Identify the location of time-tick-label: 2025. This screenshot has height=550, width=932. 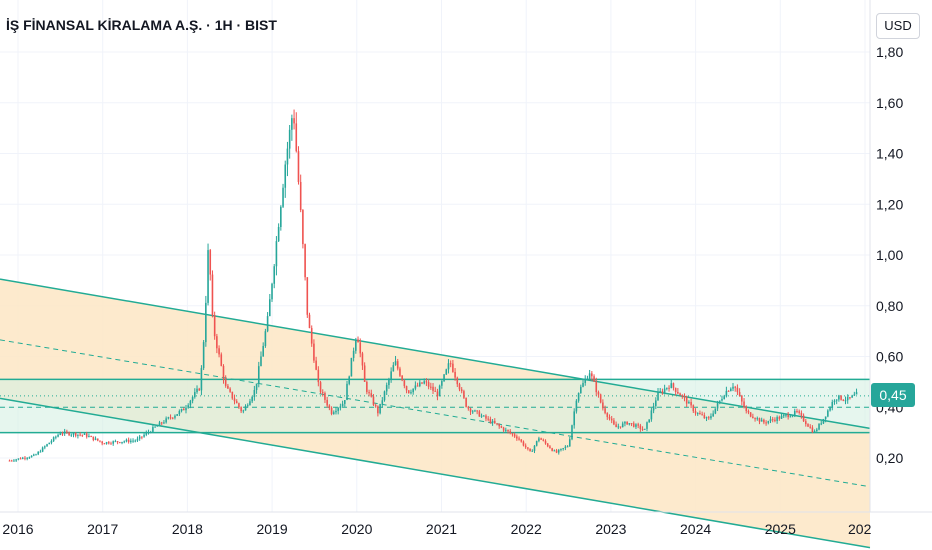
(780, 529).